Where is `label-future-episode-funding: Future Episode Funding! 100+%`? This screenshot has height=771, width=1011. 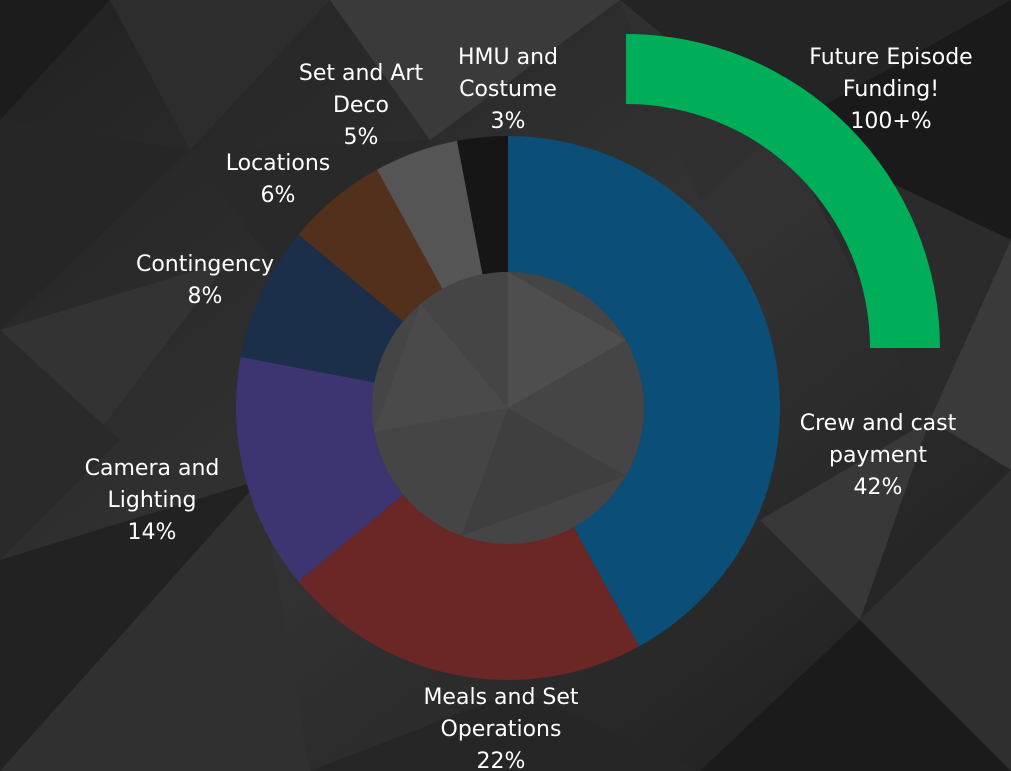
label-future-episode-funding: Future Episode Funding! 100+% is located at coordinates (890, 89).